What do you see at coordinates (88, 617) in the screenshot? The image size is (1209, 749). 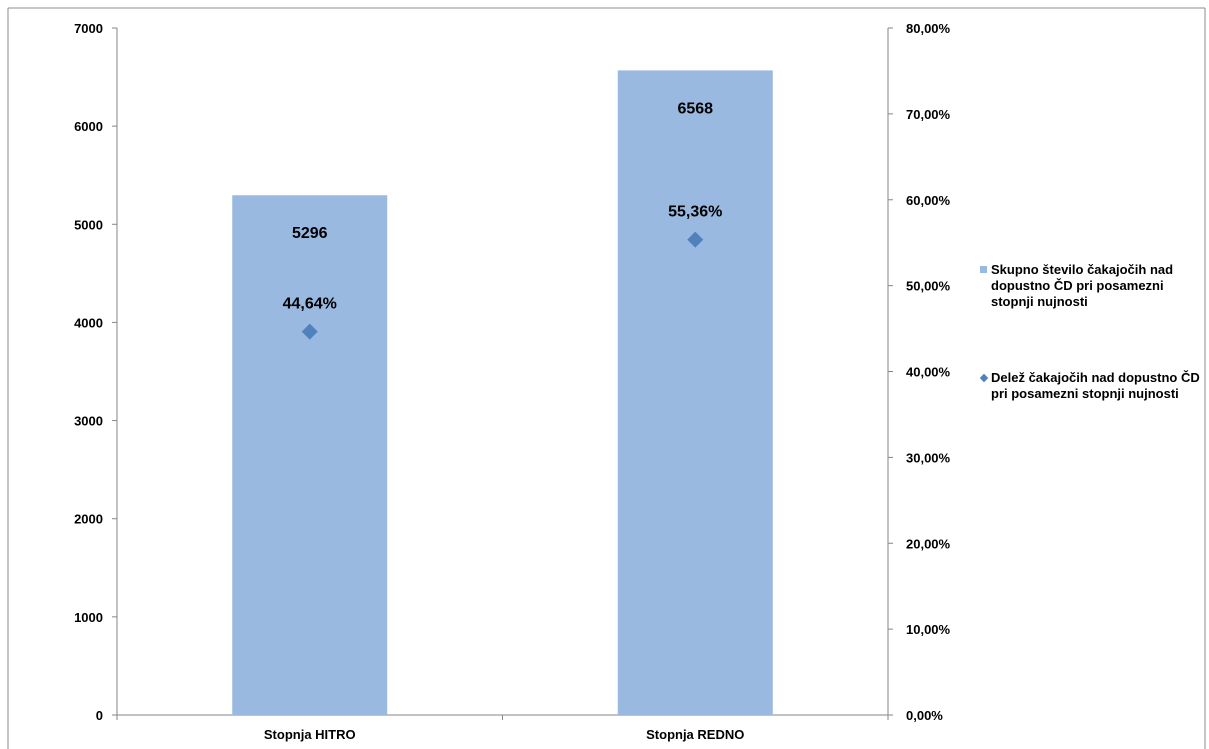 I see `left-tick-label: 1000` at bounding box center [88, 617].